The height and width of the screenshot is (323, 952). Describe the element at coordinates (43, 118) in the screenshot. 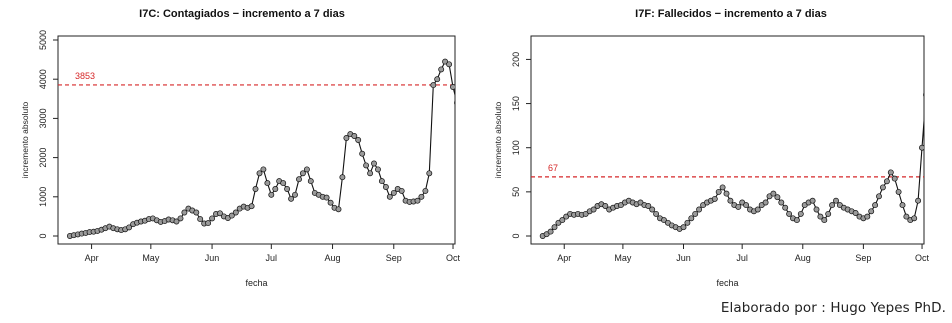

I see `y-tick-label: 3000` at that location.